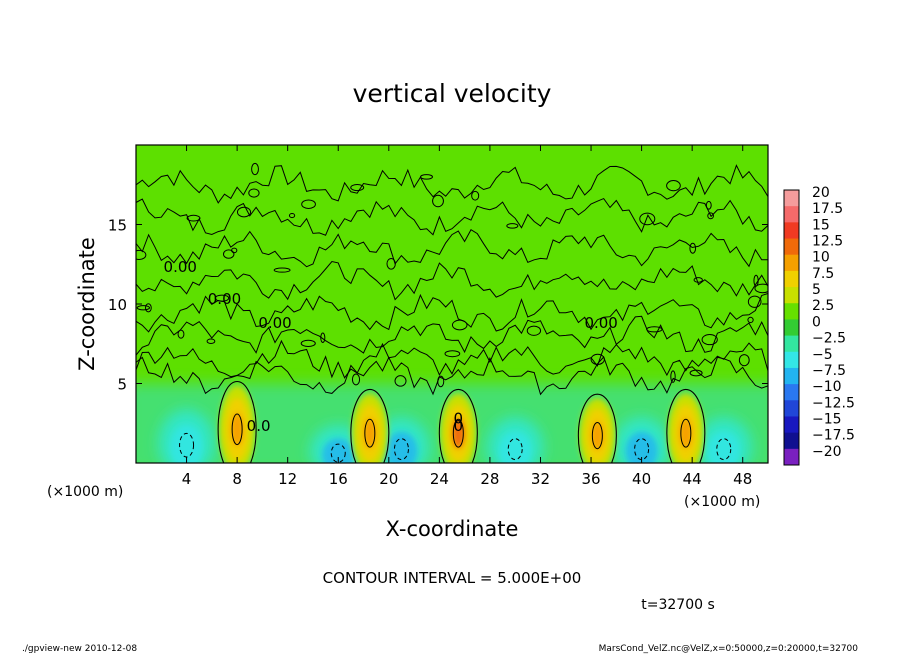 Image resolution: width=904 pixels, height=654 pixels. What do you see at coordinates (827, 209) in the screenshot?
I see `colorbar-label: 17.5` at bounding box center [827, 209].